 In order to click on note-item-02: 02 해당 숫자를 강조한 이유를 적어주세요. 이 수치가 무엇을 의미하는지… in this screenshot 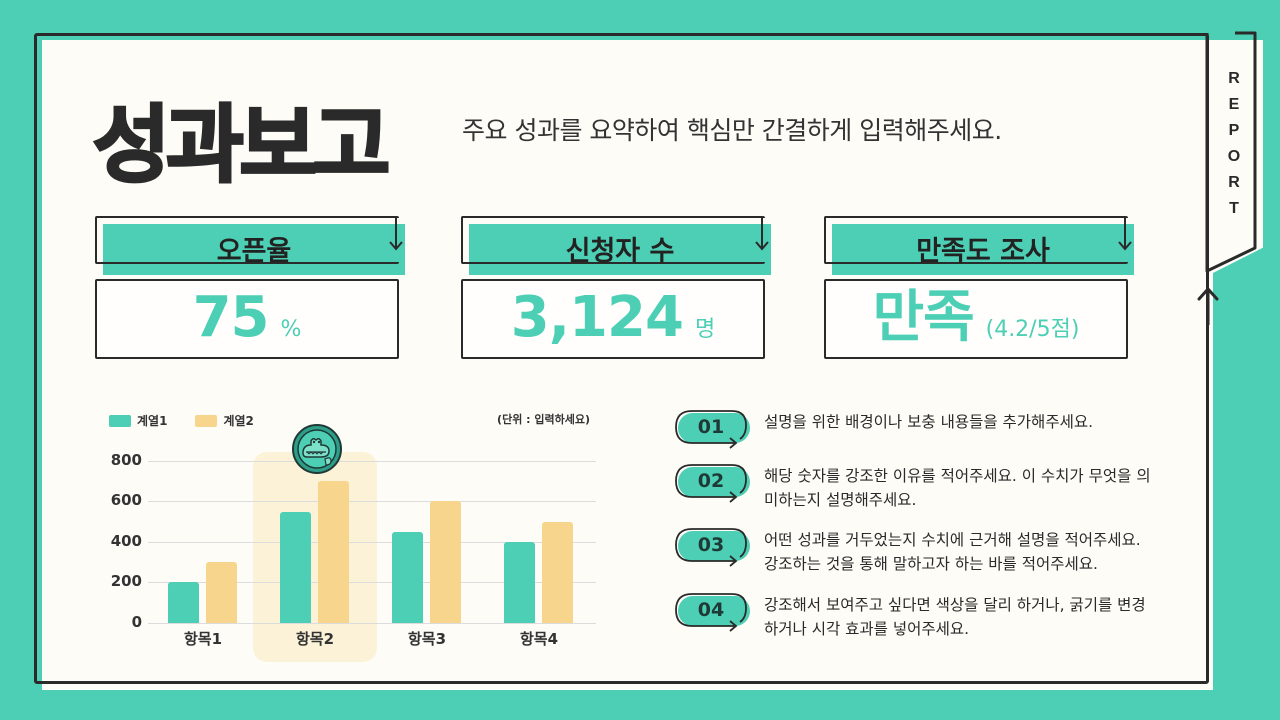, I will do `click(916, 487)`.